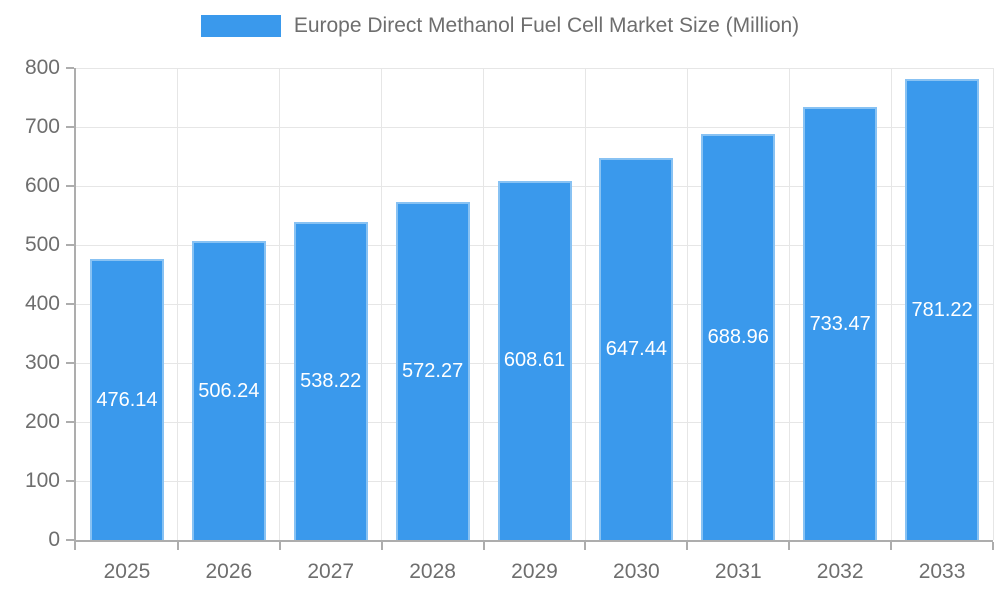 This screenshot has width=1000, height=600. I want to click on x-tick-label: 2030, so click(636, 571).